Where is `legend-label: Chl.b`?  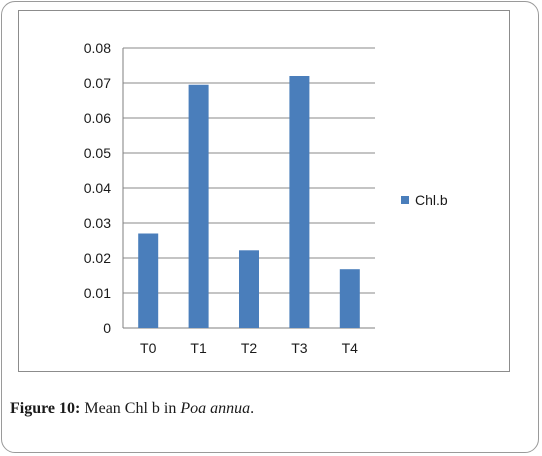
legend-label: Chl.b is located at coordinates (431, 200).